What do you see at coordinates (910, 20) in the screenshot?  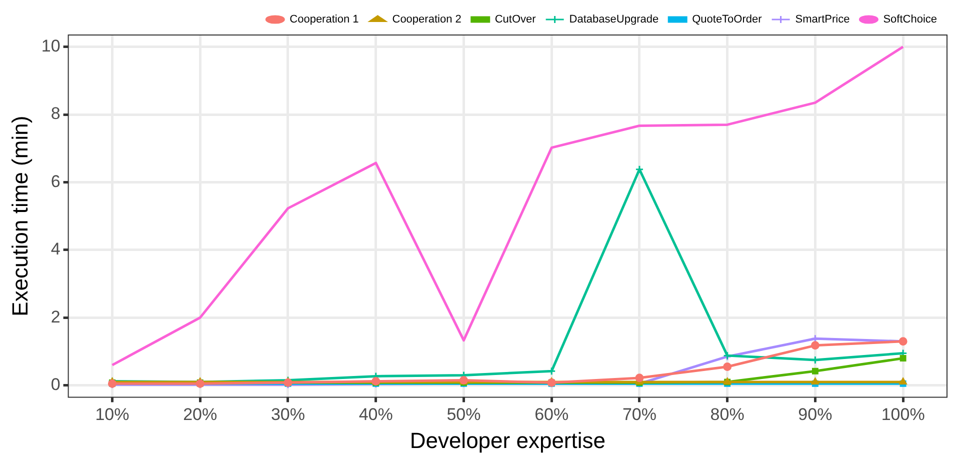 I see `legend-label: SoftChoice` at bounding box center [910, 20].